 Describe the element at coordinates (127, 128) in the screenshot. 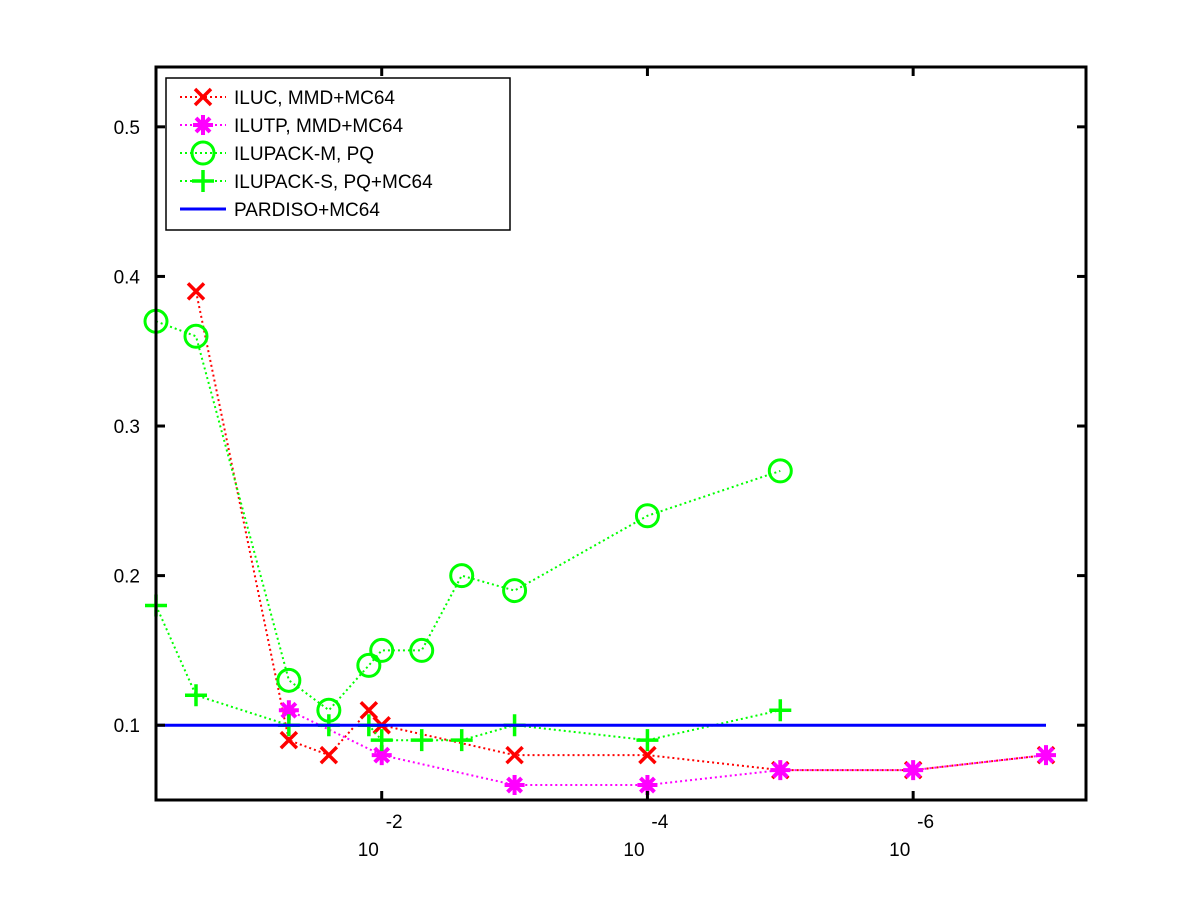

I see `y-tick-label: 0.5` at that location.